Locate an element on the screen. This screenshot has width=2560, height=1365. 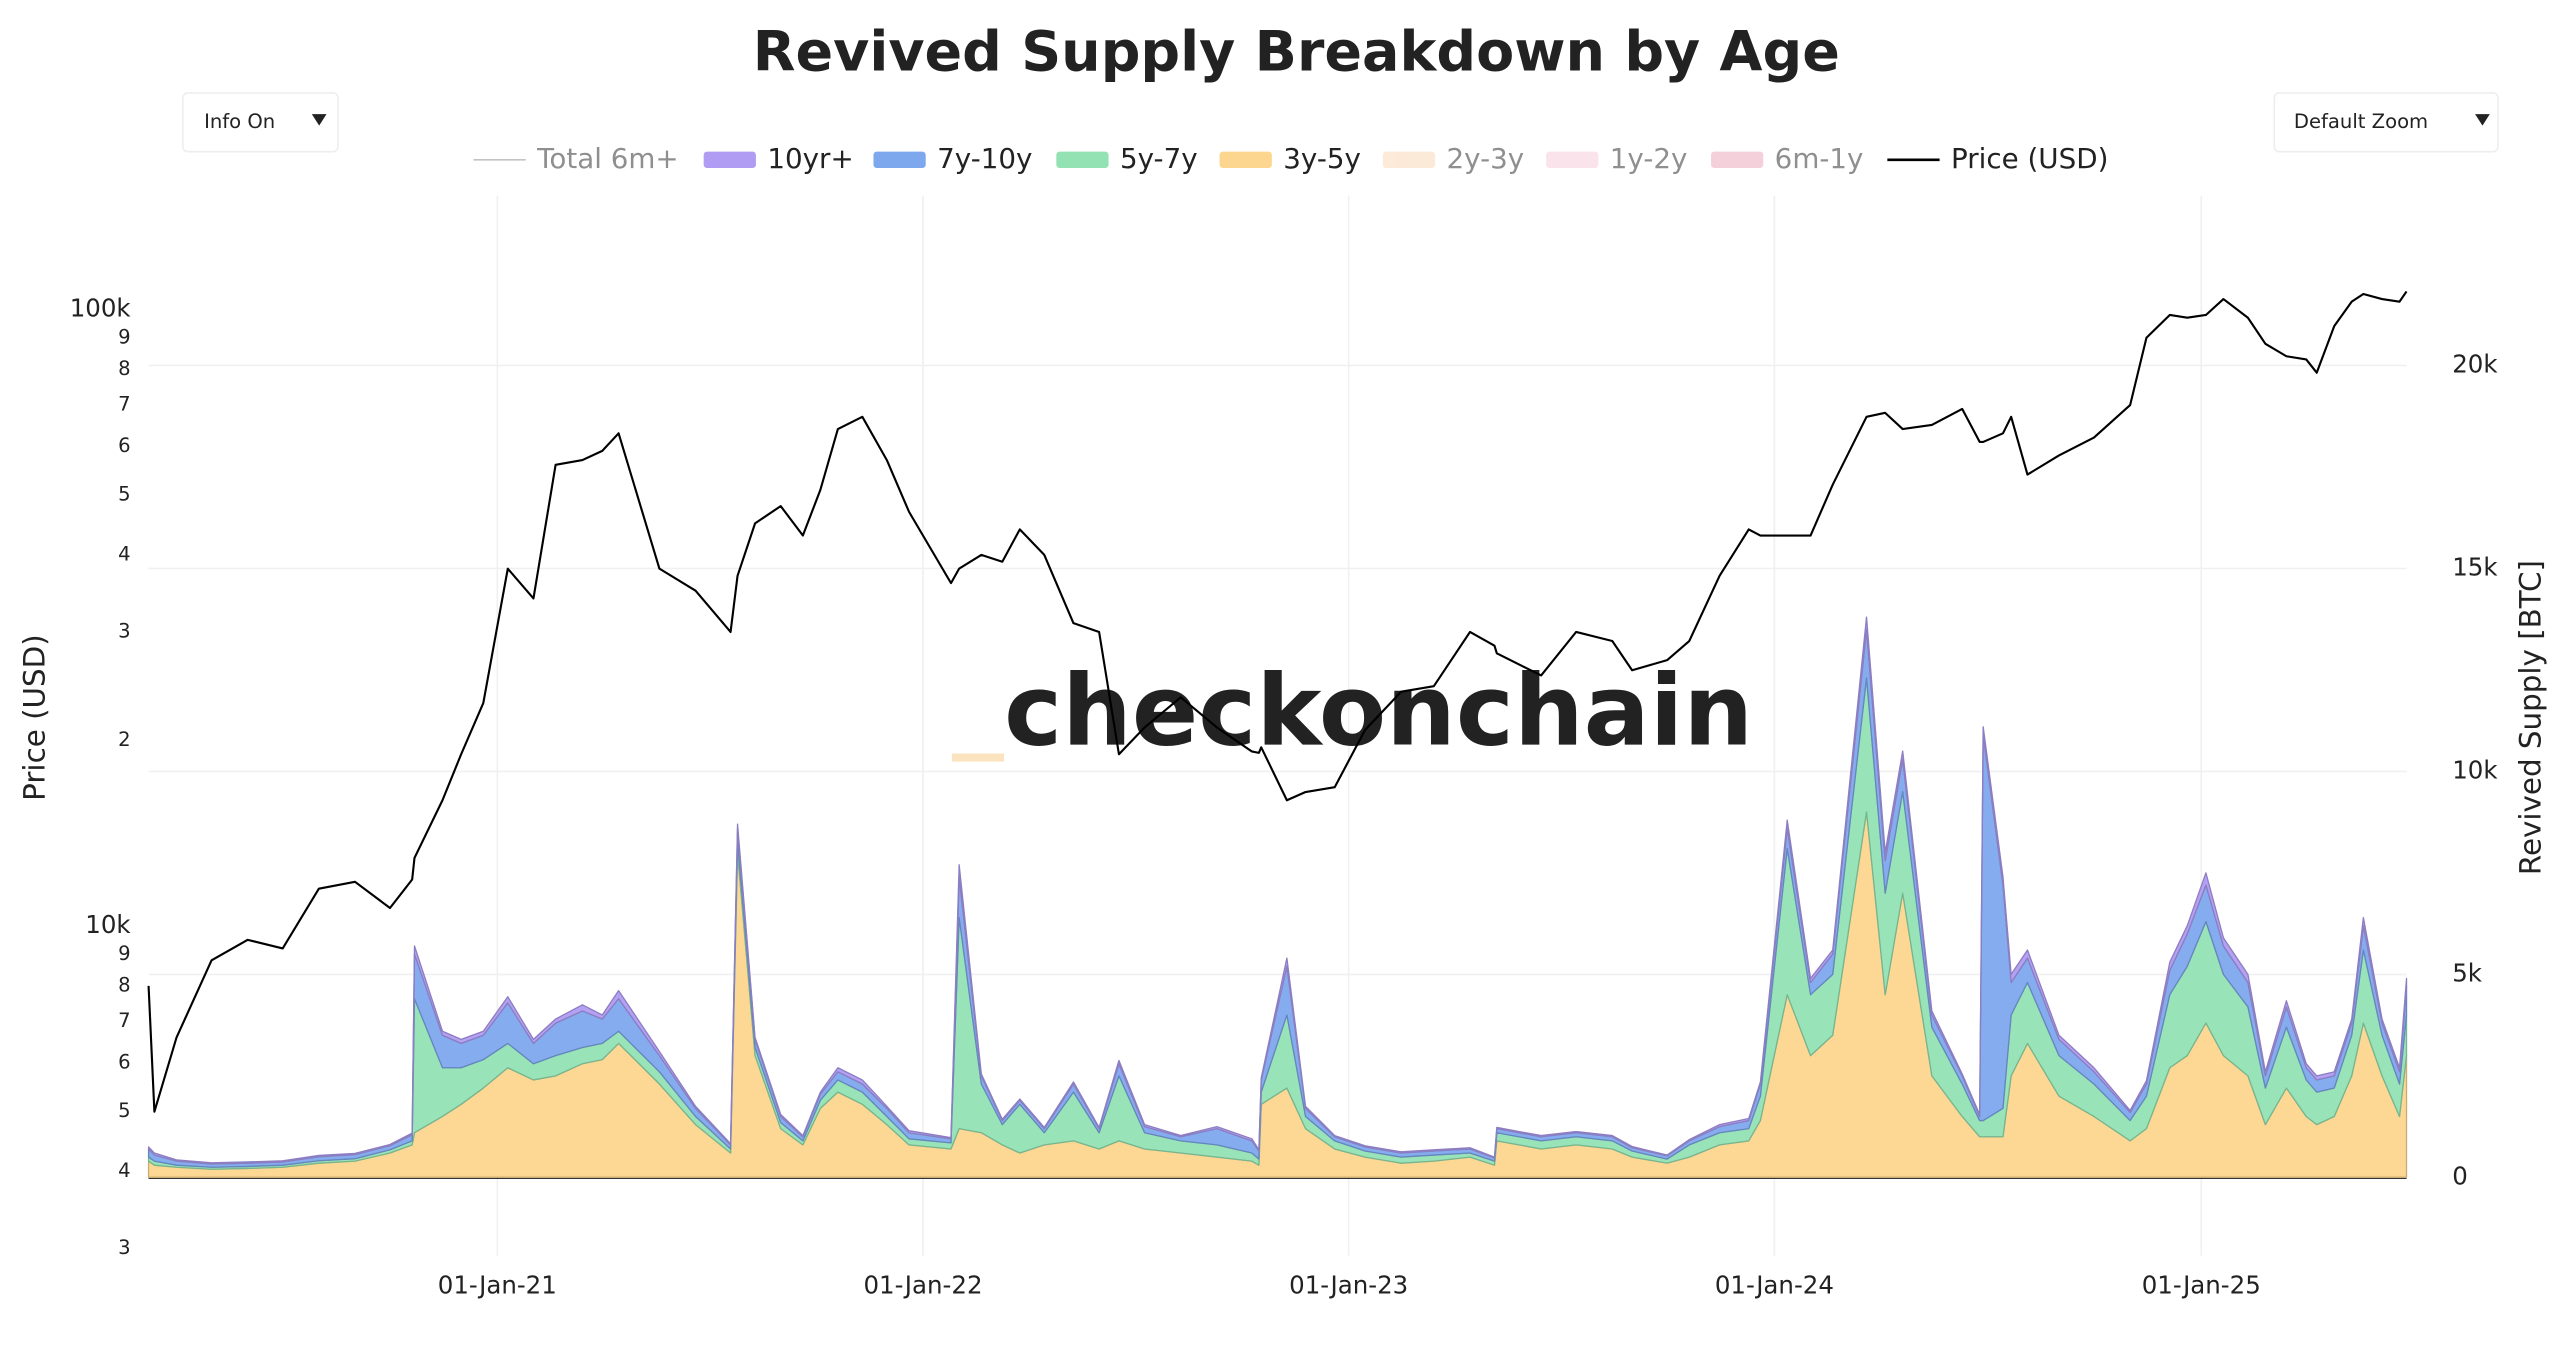
y2-tick-label: 10k is located at coordinates (2475, 769).